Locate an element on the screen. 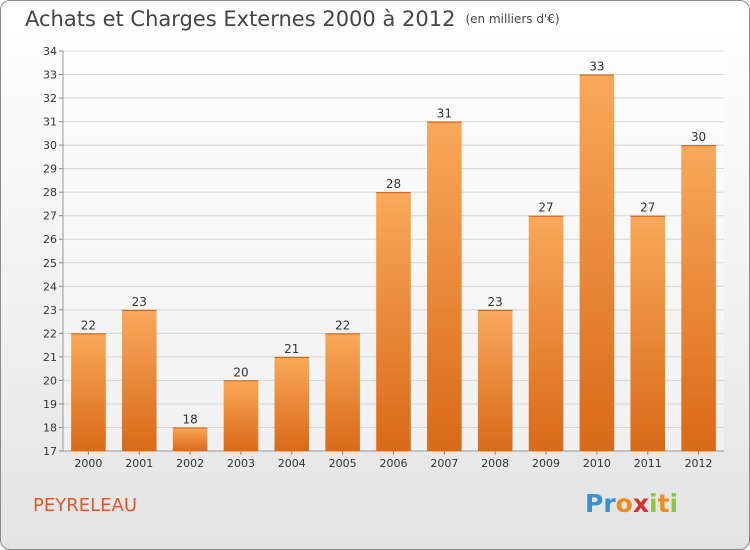 This screenshot has height=550, width=750. y-tick-label: 30 is located at coordinates (50, 145).